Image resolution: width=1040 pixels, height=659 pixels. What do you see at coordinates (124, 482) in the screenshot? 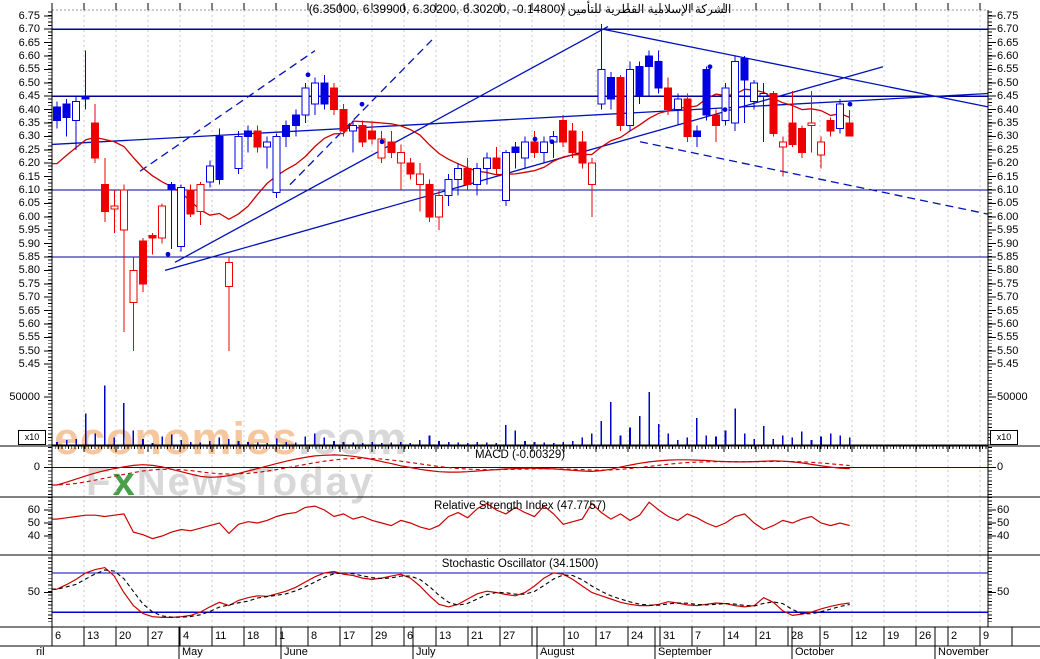
I see `watermark-fx-x: x` at bounding box center [124, 482].